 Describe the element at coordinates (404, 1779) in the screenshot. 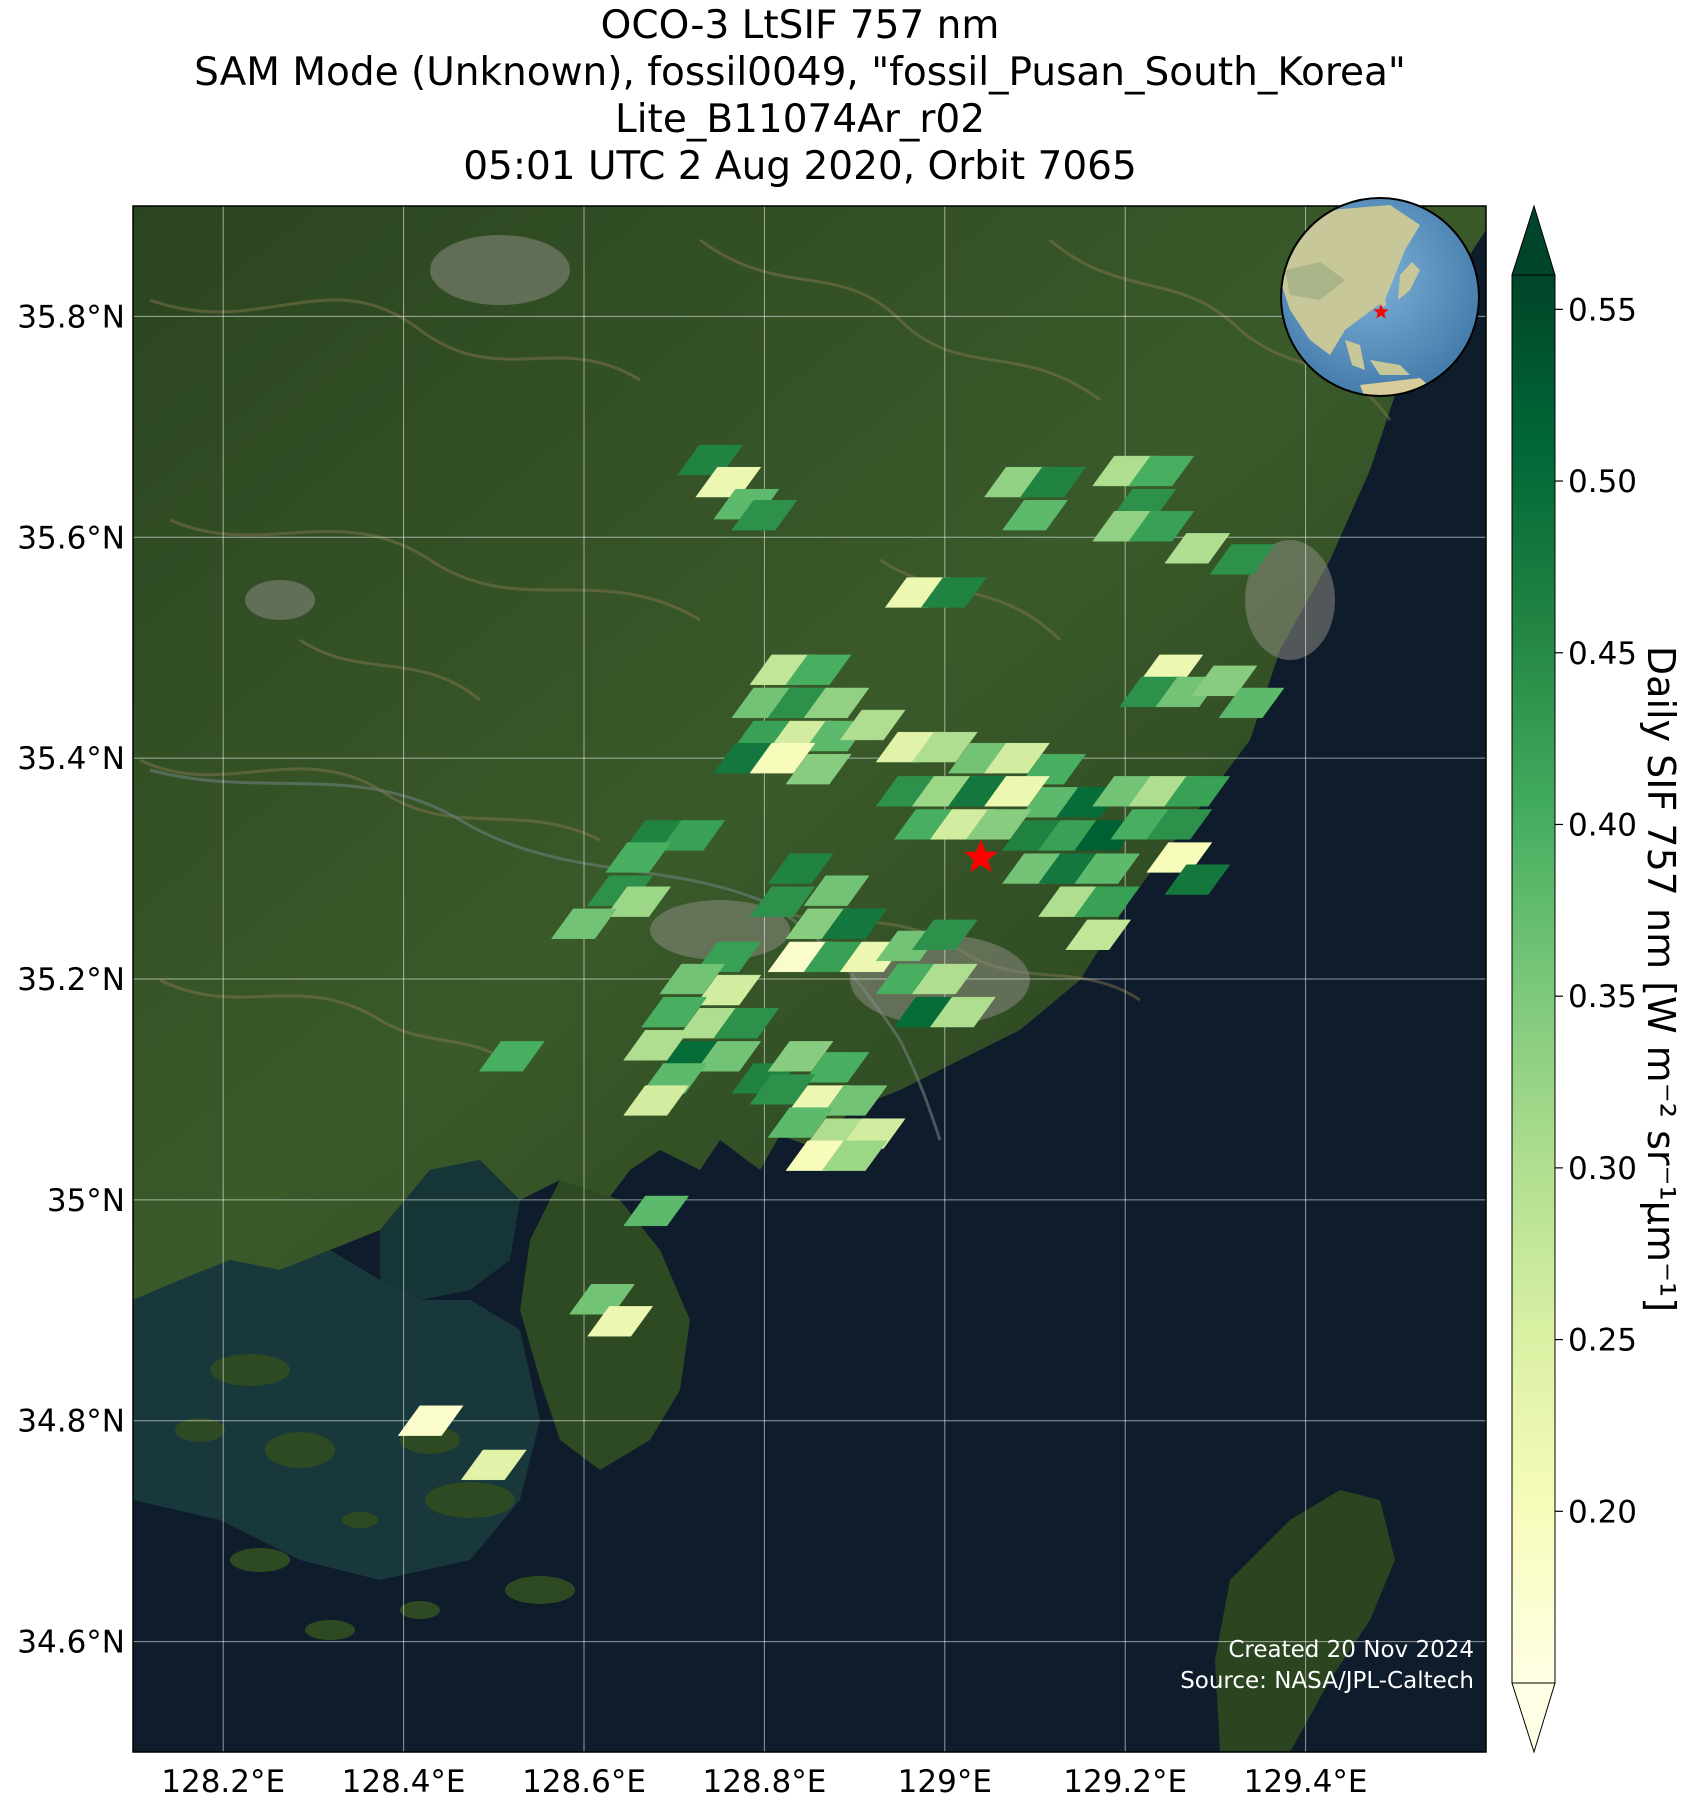

I see `lon-tick-label: 128.4°E` at that location.